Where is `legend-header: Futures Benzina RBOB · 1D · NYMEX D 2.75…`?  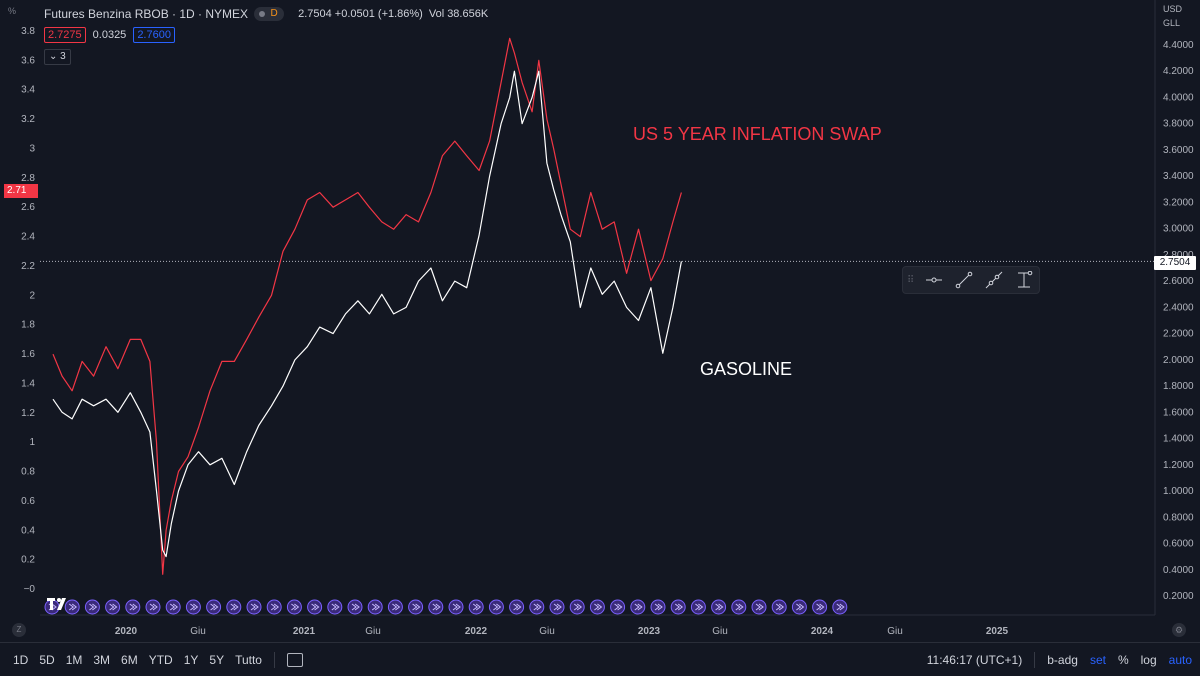 legend-header: Futures Benzina RBOB · 1D · NYMEX D 2.75… is located at coordinates (266, 14).